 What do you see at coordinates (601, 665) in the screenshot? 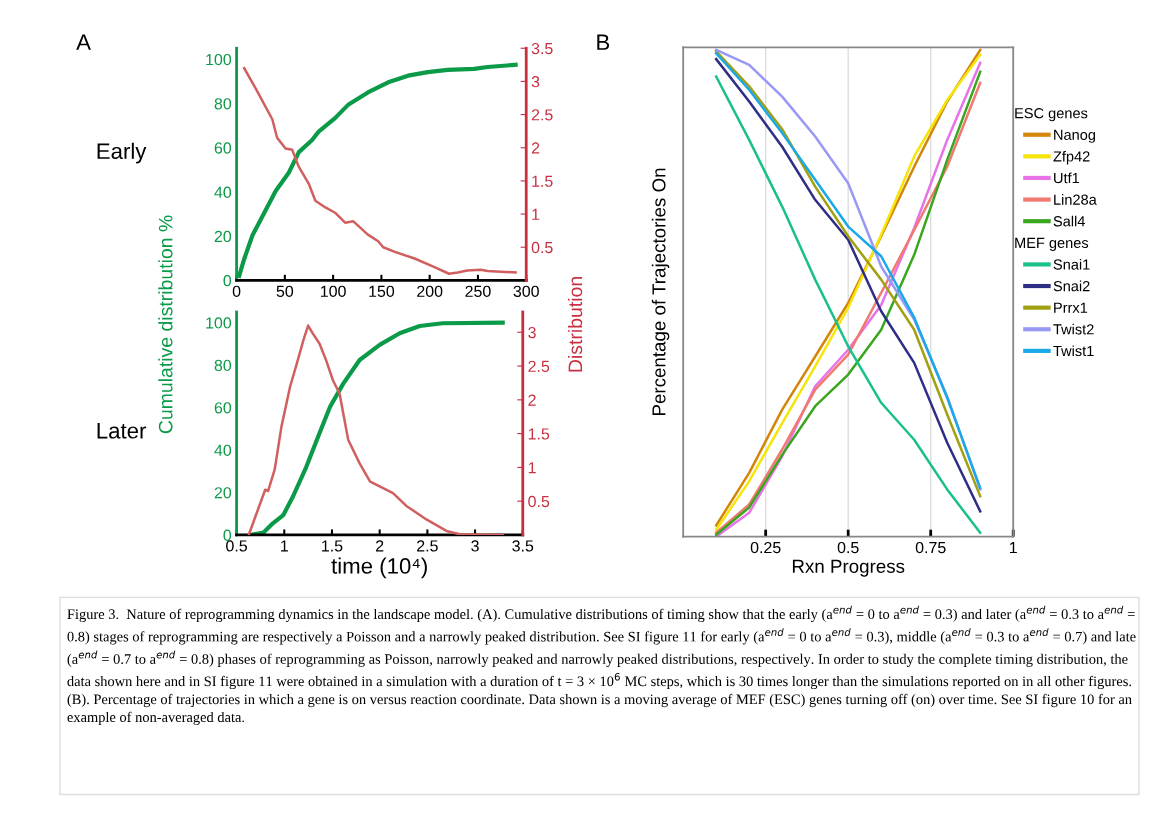
I see `text: Figure 3. Nature of reprogramming dynamics in the landscape model. (A). Cumulative distributions of timing show that the early (a$^{end}$ = 0 to a$^{end}$ = 0.3) and later (a$^{end}$ = 0.3 to a$^{end}$ = 0.8) stages of reprogramming are respectively a Poisson and a narrowly peaked distribution. See SI figure 11 for early (a$^{end}$ = 0 to a$^{end}$ = 0.3), middle (a$^{end}$ = 0.3 to a$^{end}$ = 0.7) and late (a$^{end}$ = 0.7 to a$^{end}$ = 0.8) phases of reprogramming as Poisson, narrowly peaked and narrowly peaked distributions, respectively. In order to study the complete timing distribution, the data shown here and in SI figure 11 were obtained in a simulation with a duration of t = 3 × 10$^{6}$ MC steps, which is 30 times longer than the simulations reported on in all other figures. (B). Percentage of trajectories in which a gene is on versus reaction coordinate. Data shown is a moving average of MEF (ESC) genes turning off (on) over time. See SI figure 10 for an example of non-averaged data.` at bounding box center [601, 665].